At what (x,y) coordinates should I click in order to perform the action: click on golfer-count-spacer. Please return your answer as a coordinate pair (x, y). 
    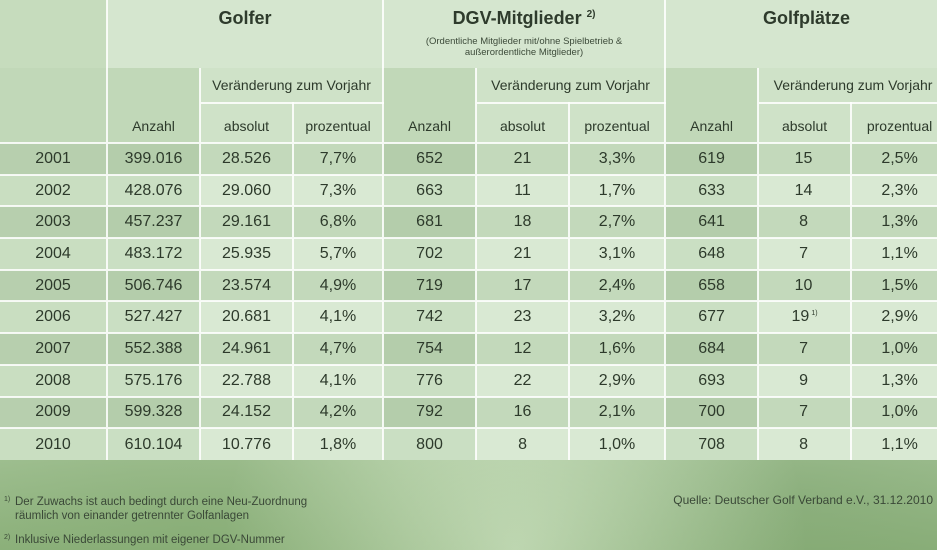
    Looking at the image, I should click on (154, 85).